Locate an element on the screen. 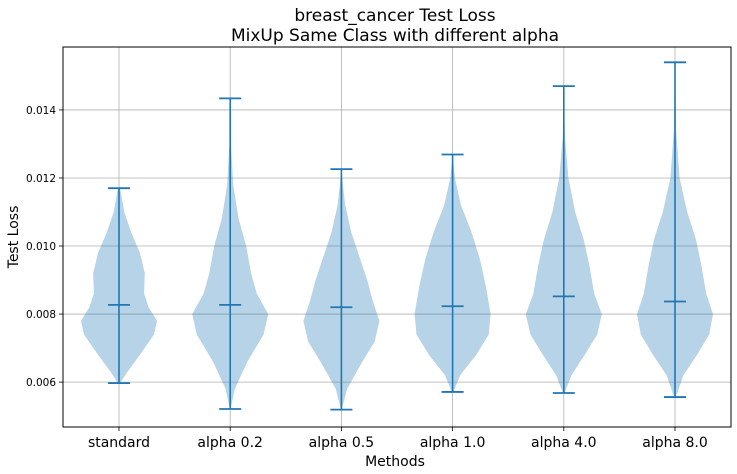  y-axis-label: Test Loss is located at coordinates (14, 238).